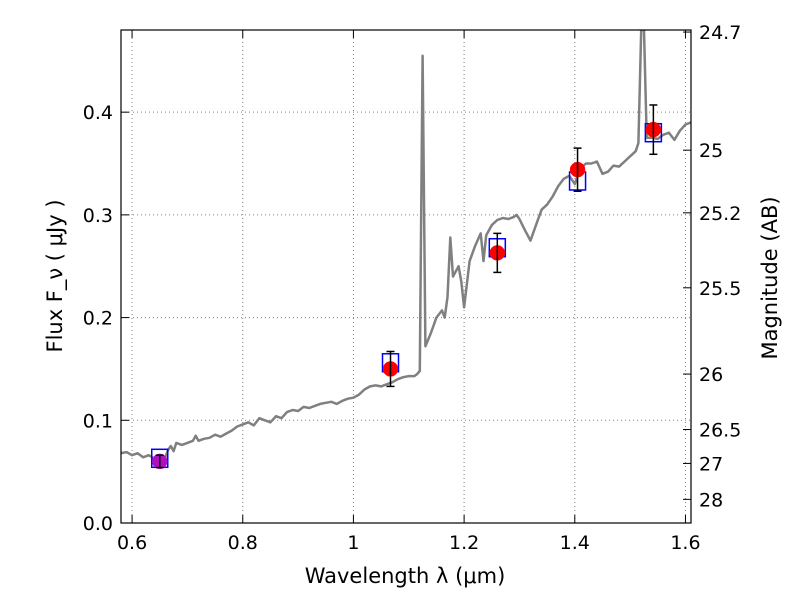 The height and width of the screenshot is (604, 800). Describe the element at coordinates (464, 543) in the screenshot. I see `x-tick-label: 1.2` at that location.